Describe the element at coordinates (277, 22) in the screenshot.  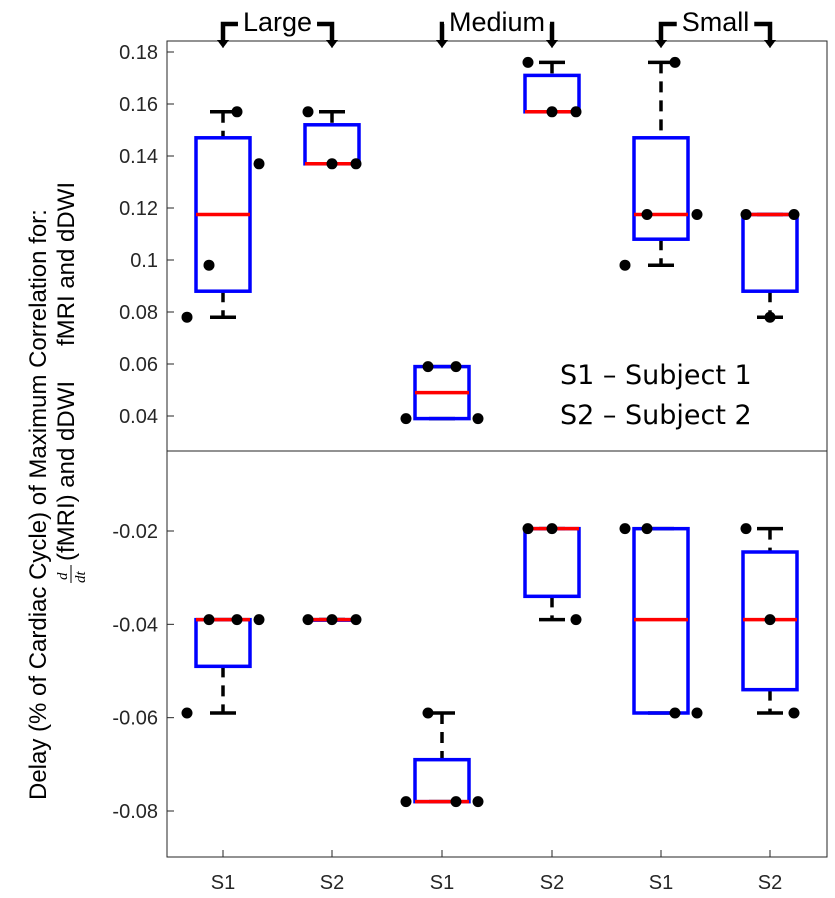
I see `group-label: Large` at that location.